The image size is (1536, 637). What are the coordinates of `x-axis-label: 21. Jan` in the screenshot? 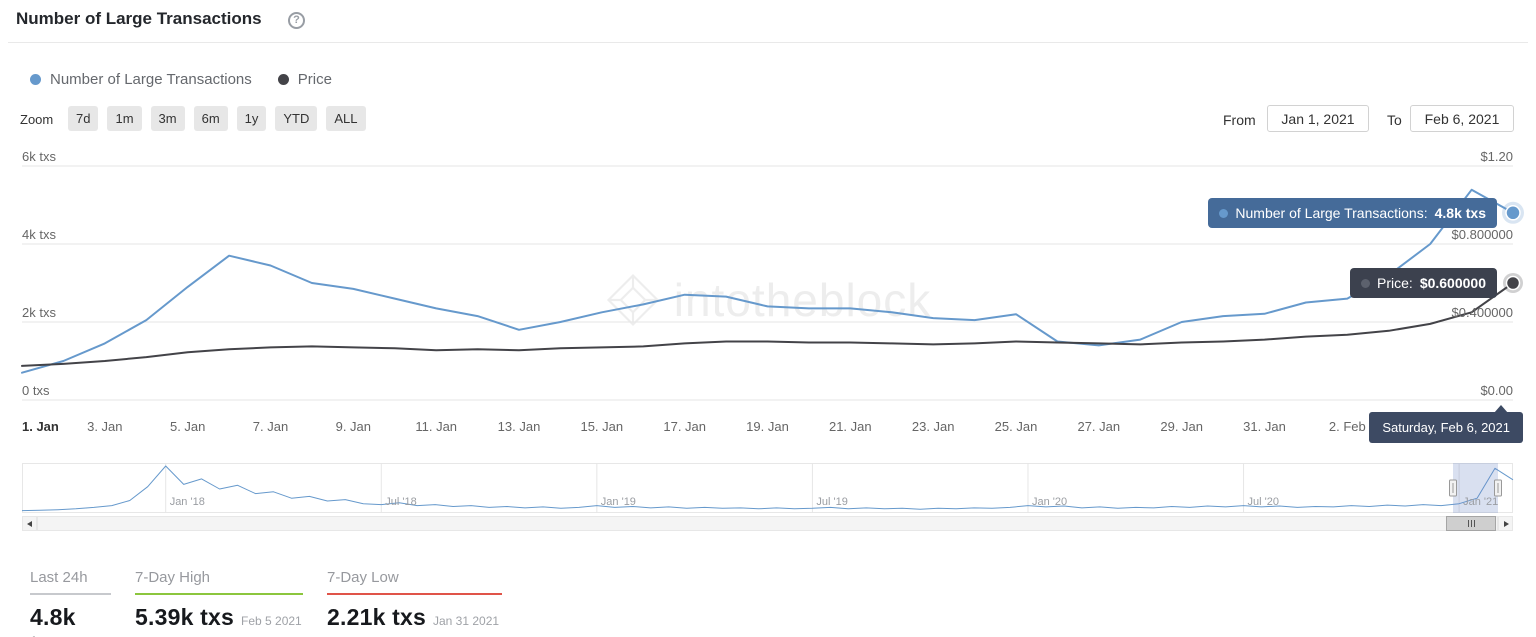 It's located at (850, 426).